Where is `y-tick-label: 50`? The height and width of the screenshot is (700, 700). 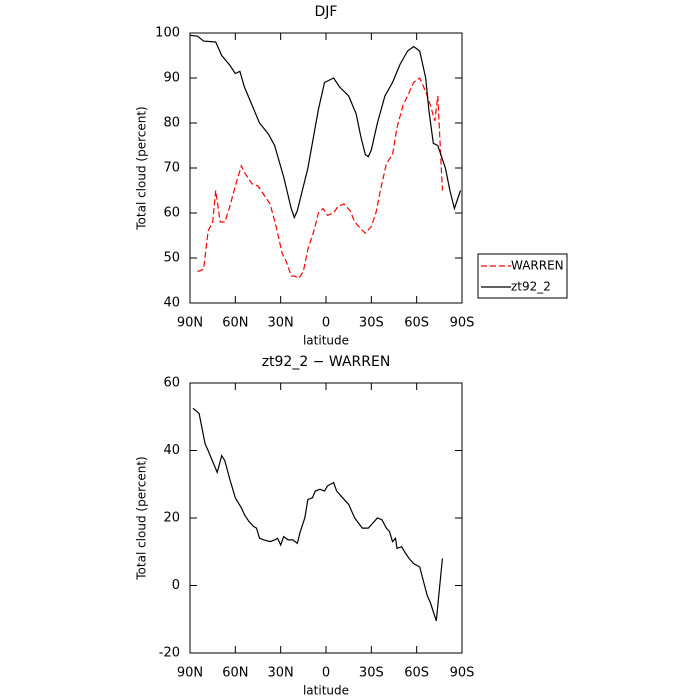 y-tick-label: 50 is located at coordinates (171, 258).